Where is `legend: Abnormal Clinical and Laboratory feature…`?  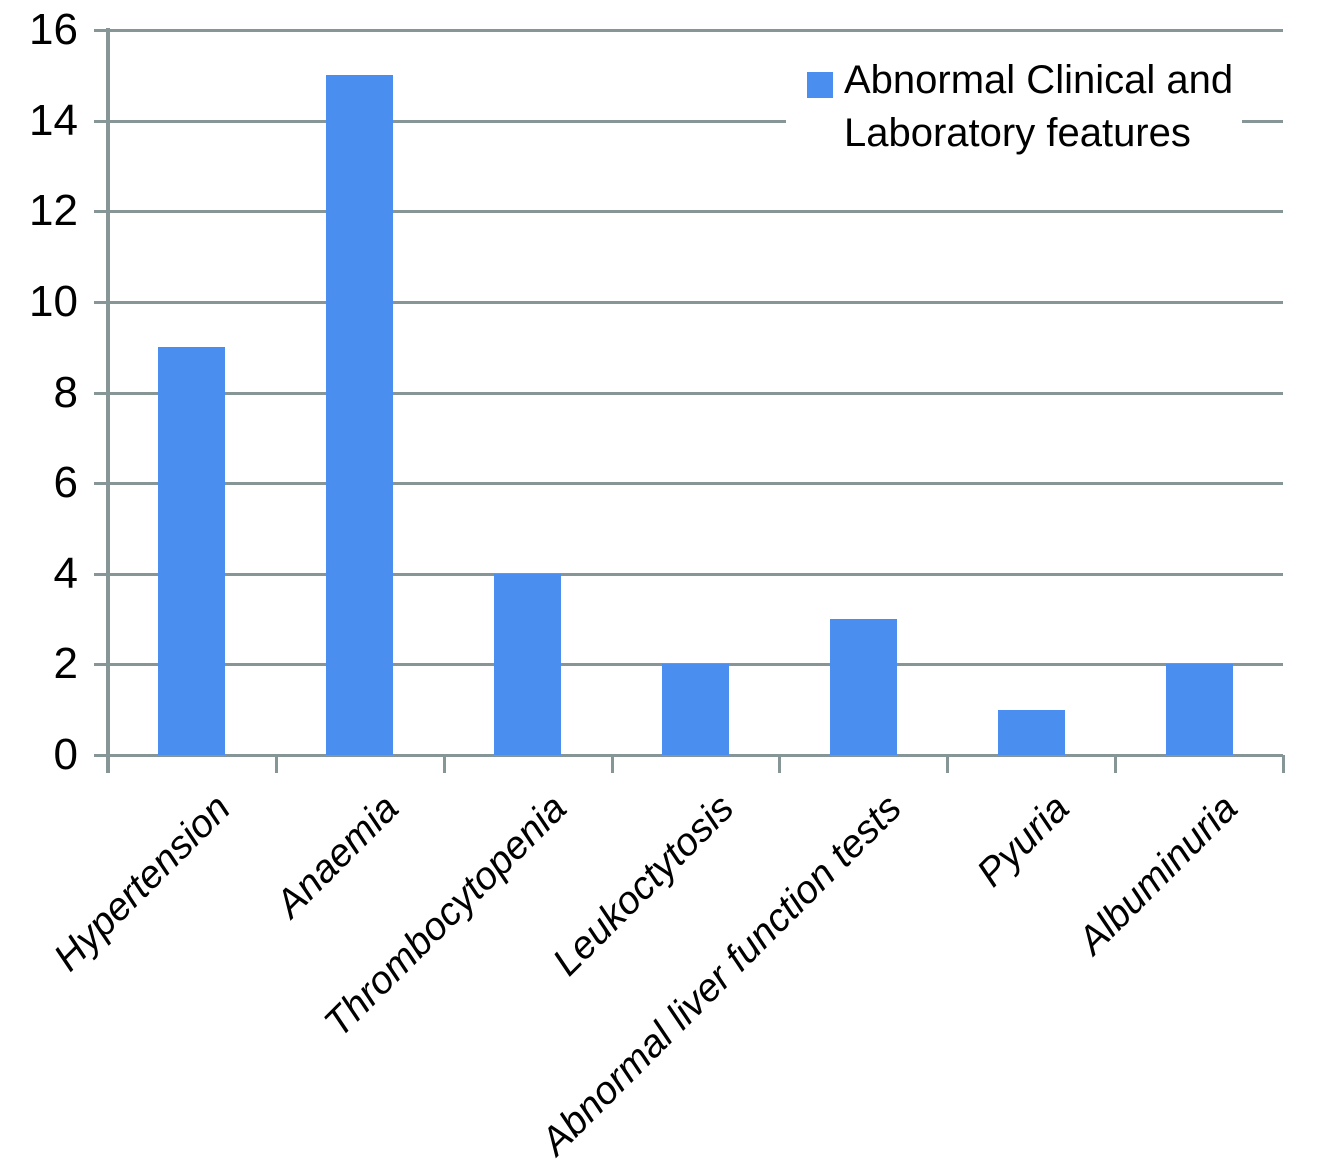
legend: Abnormal Clinical and Laboratory feature… is located at coordinates (1014, 113).